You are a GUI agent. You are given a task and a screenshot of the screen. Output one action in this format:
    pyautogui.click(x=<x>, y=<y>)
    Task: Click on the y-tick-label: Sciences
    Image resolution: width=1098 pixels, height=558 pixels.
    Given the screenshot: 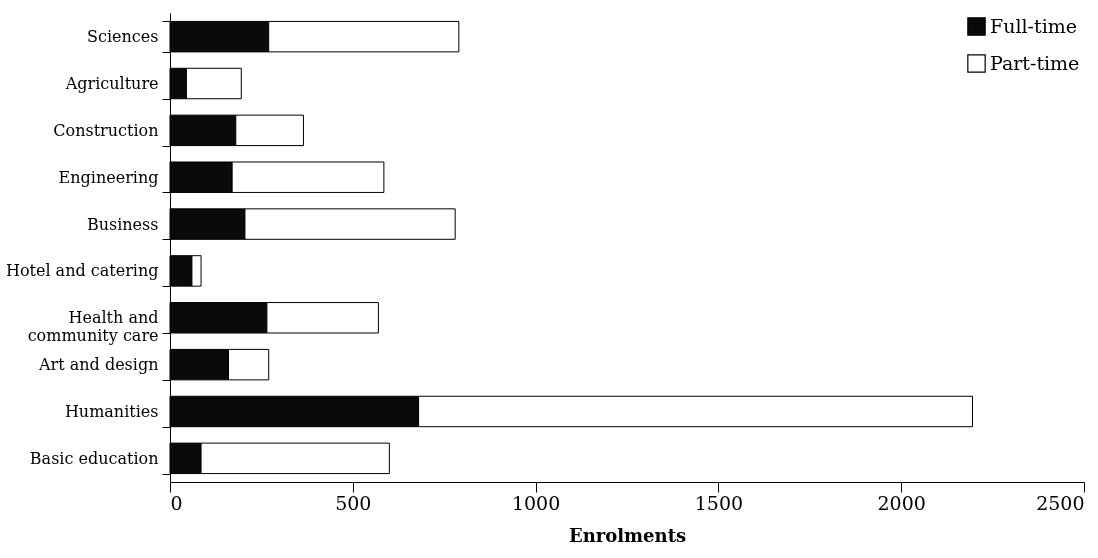 What is the action you would take?
    pyautogui.click(x=123, y=37)
    